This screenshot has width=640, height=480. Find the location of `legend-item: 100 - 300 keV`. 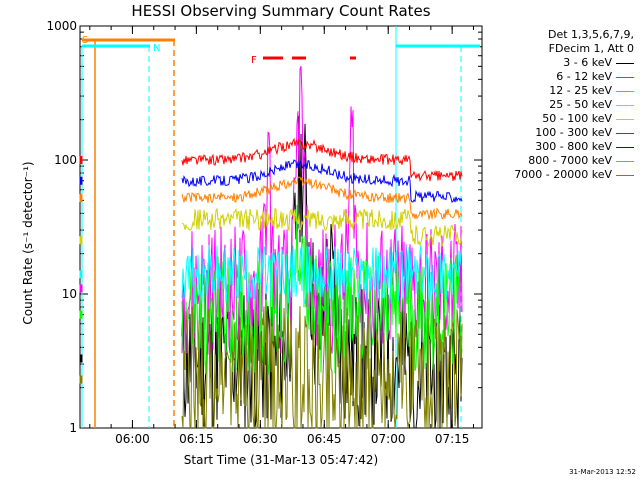

legend-item: 100 - 300 keV is located at coordinates (559, 133).